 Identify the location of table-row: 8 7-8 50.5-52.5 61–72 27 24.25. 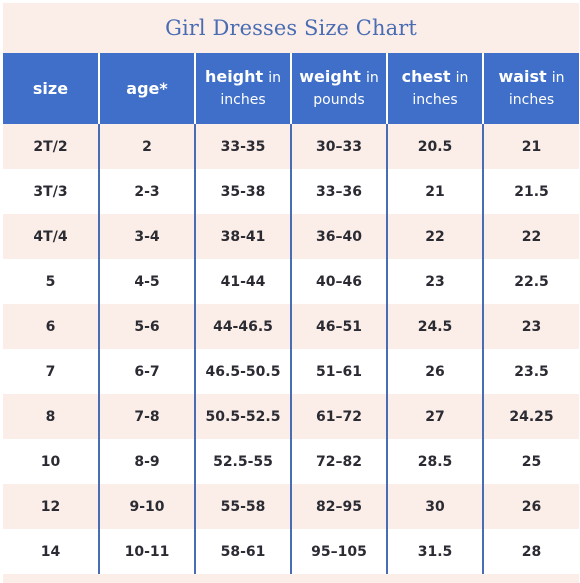
(291, 416).